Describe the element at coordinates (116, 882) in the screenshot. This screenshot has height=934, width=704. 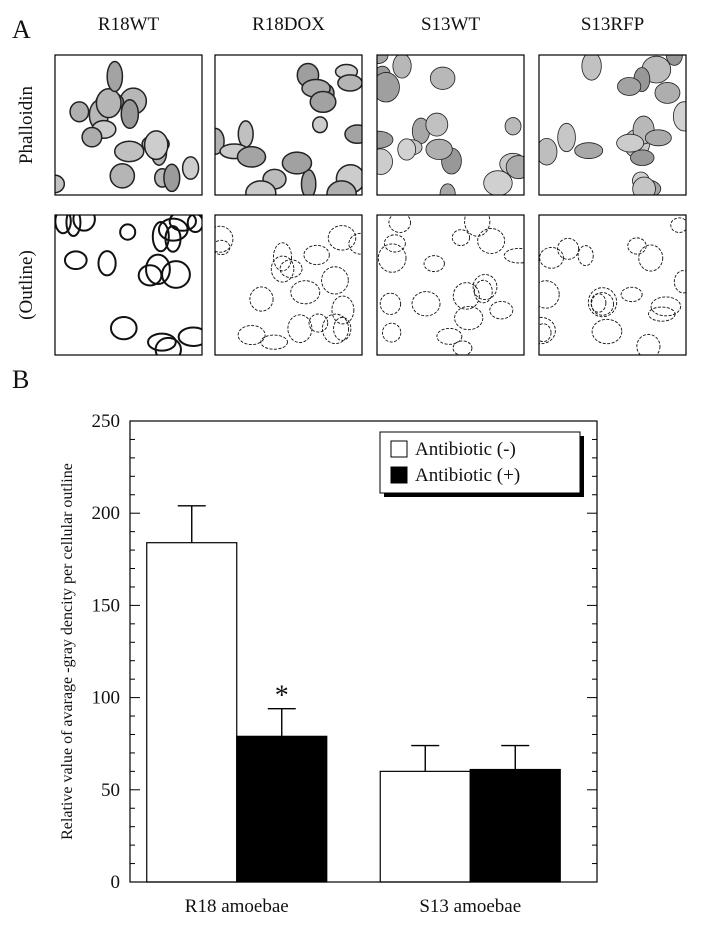
I see `y-tick-label: 0` at that location.